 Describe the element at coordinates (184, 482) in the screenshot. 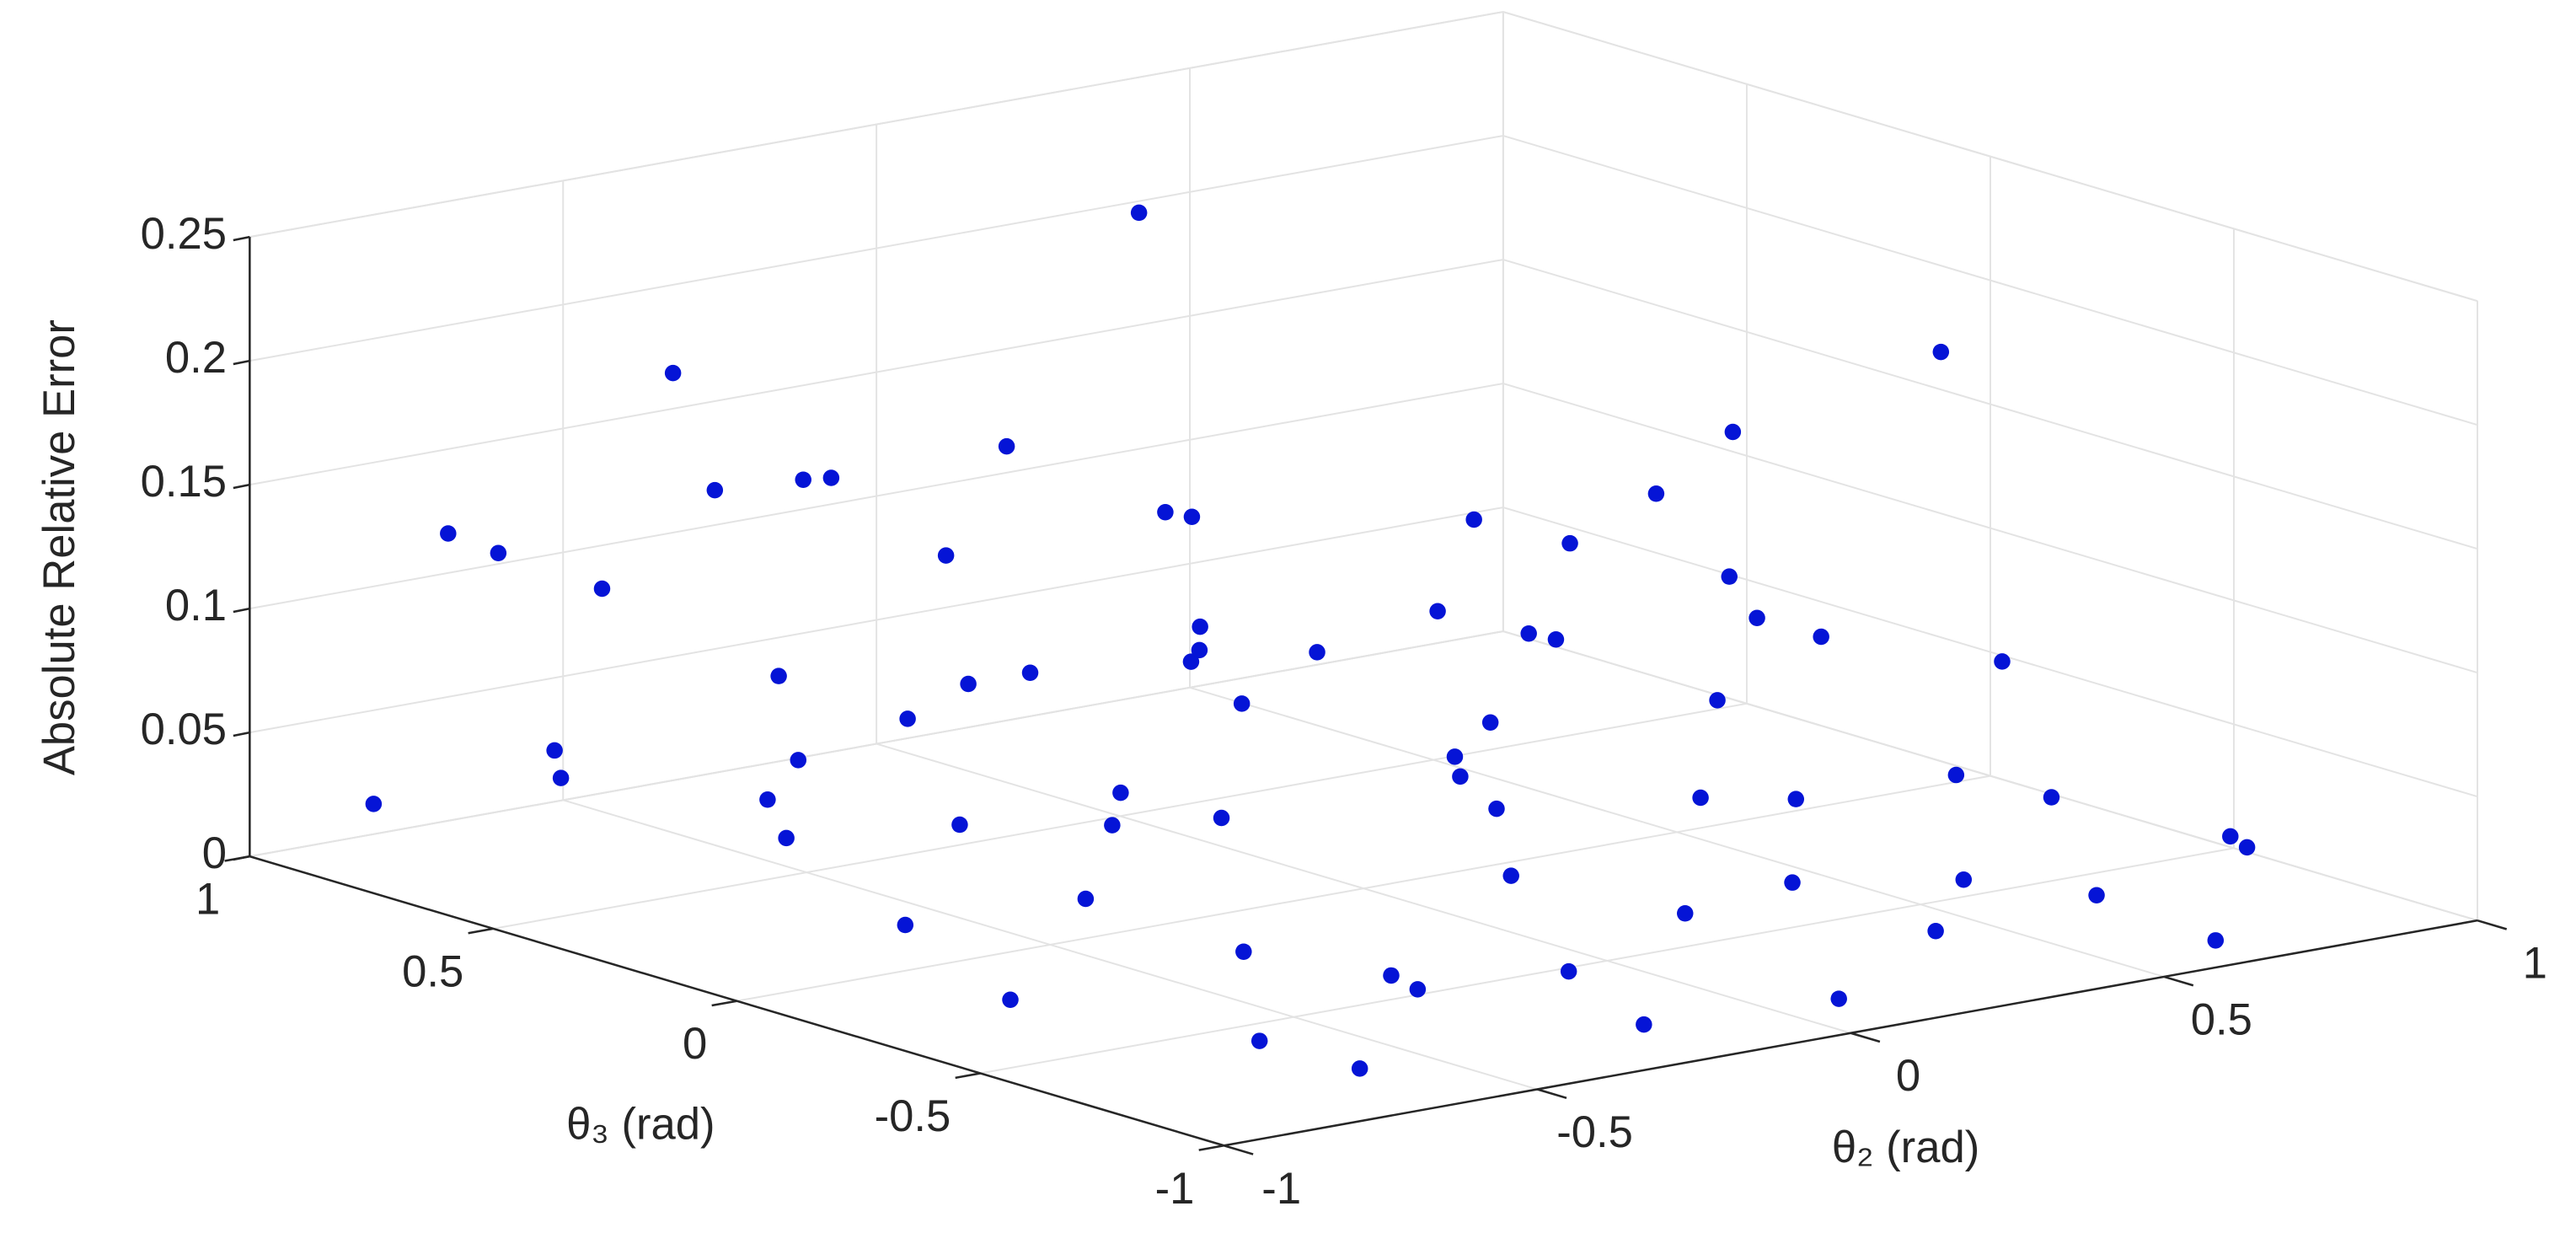

I see `z-tick-label: 0.15` at that location.